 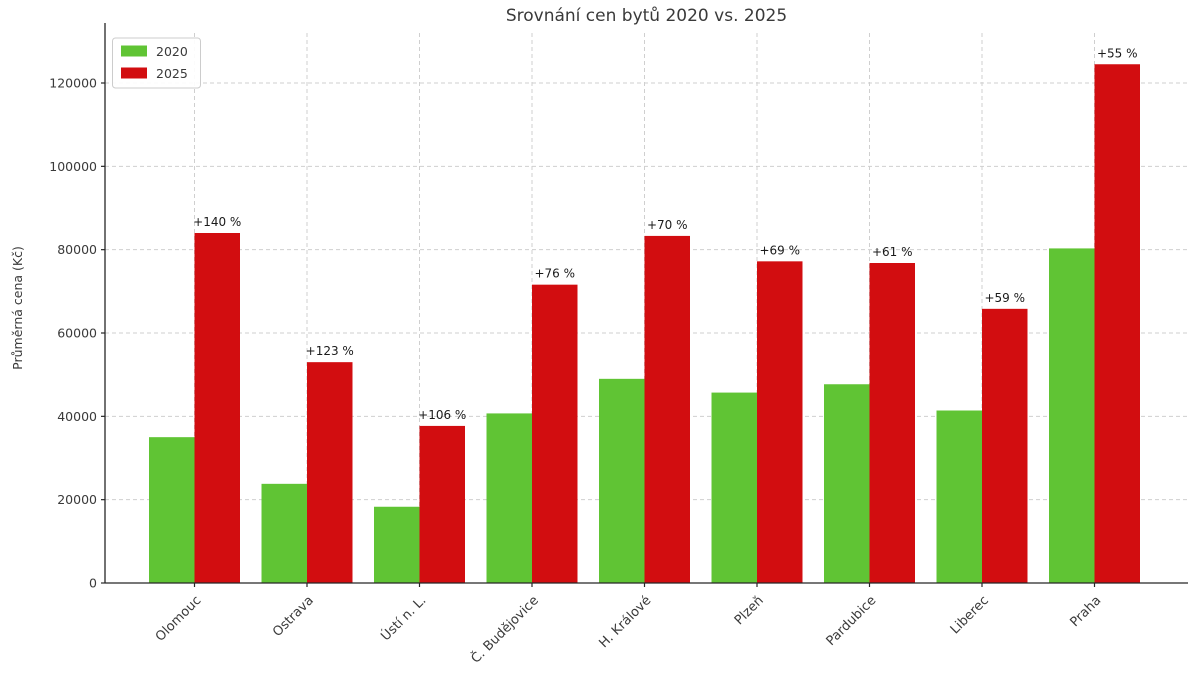 I want to click on legend-swatch-2025, so click(x=134, y=73).